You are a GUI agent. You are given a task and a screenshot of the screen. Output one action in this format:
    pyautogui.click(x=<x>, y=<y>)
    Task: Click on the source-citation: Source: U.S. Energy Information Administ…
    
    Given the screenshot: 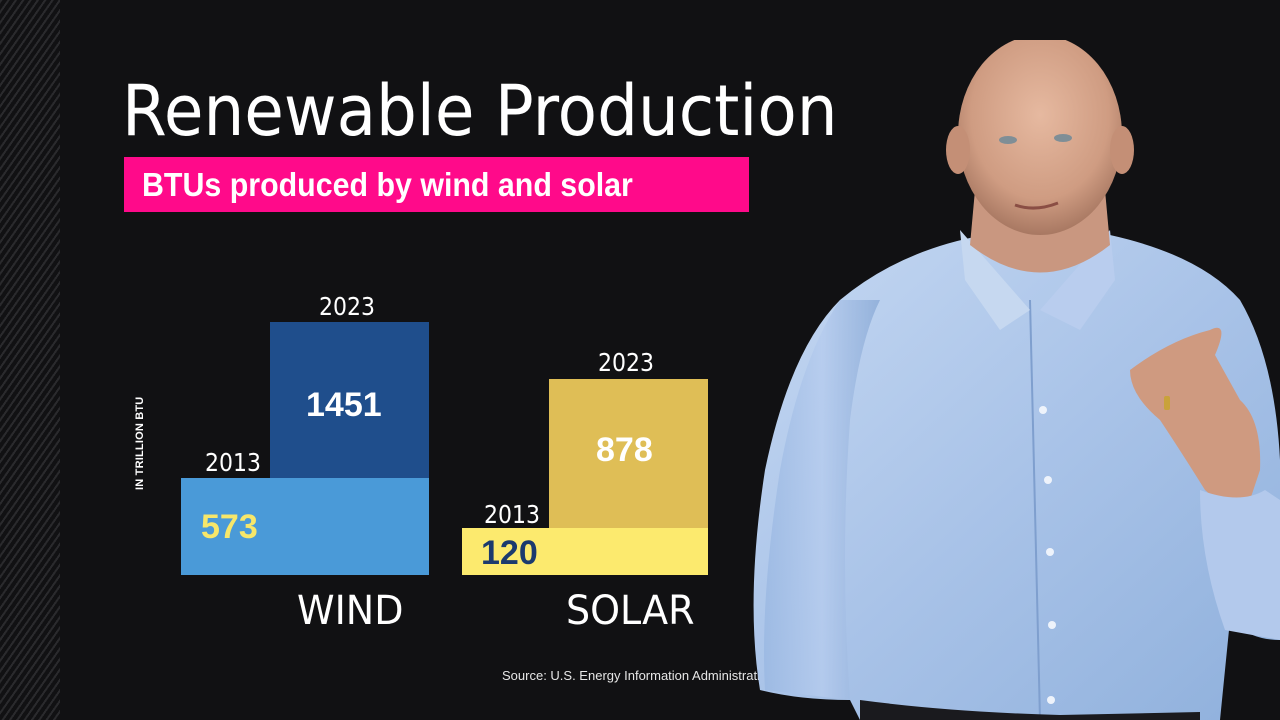 What is the action you would take?
    pyautogui.click(x=638, y=675)
    